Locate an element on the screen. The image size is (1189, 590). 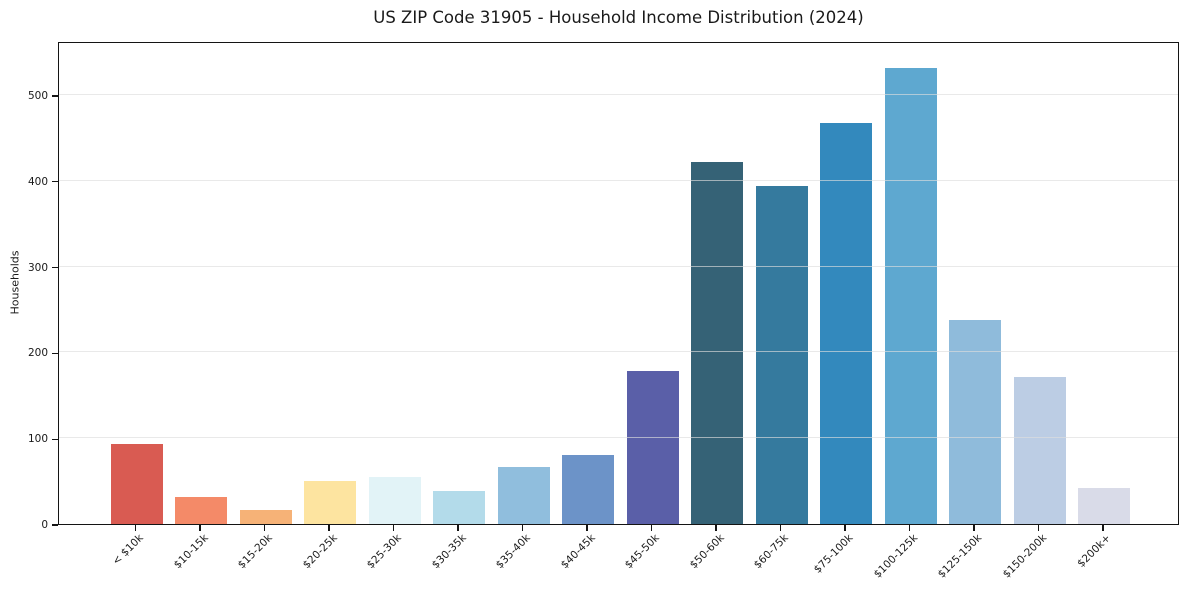
y-axis-title: Households is located at coordinates (15, 282).